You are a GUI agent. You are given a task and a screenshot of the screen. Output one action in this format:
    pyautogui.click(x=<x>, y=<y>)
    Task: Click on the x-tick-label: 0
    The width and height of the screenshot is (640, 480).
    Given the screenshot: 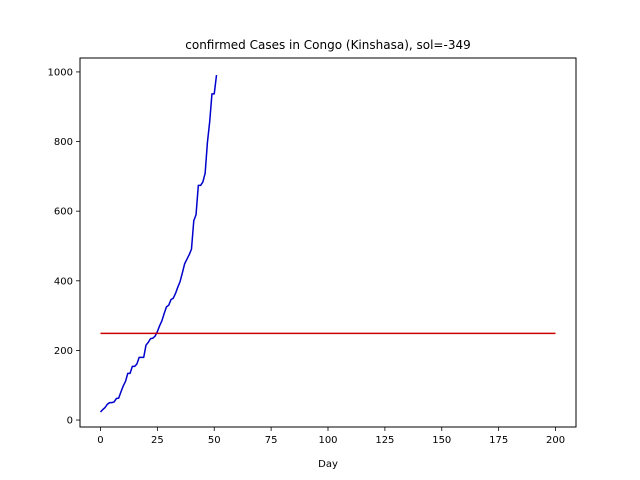 What is the action you would take?
    pyautogui.click(x=100, y=440)
    